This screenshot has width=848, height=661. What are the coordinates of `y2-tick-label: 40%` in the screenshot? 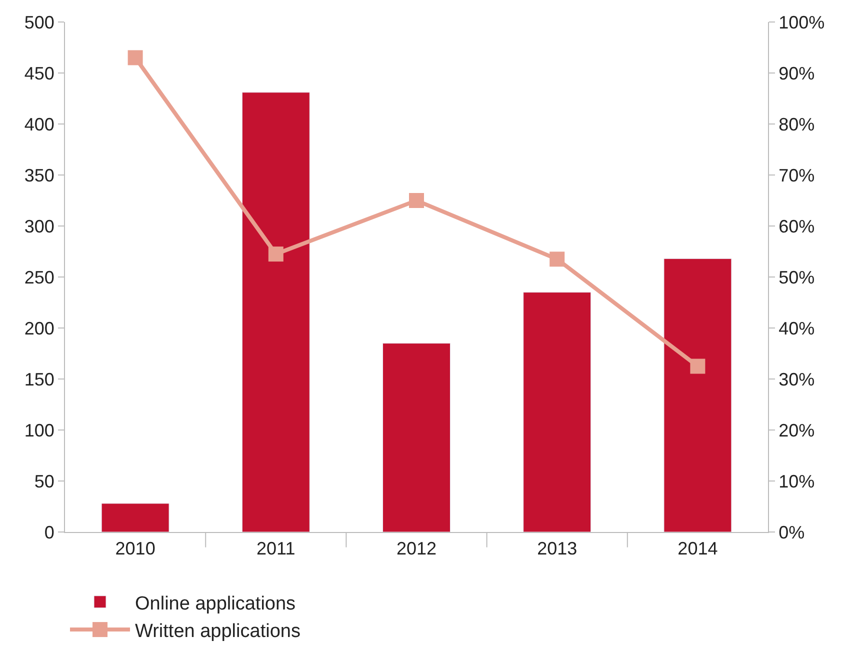 It's located at (796, 328).